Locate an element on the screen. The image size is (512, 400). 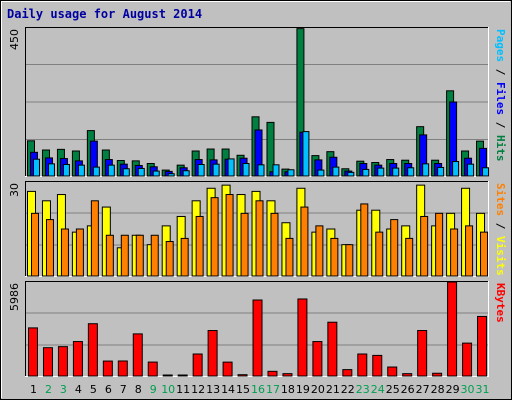
x-tick-label: 29 is located at coordinates (453, 389).